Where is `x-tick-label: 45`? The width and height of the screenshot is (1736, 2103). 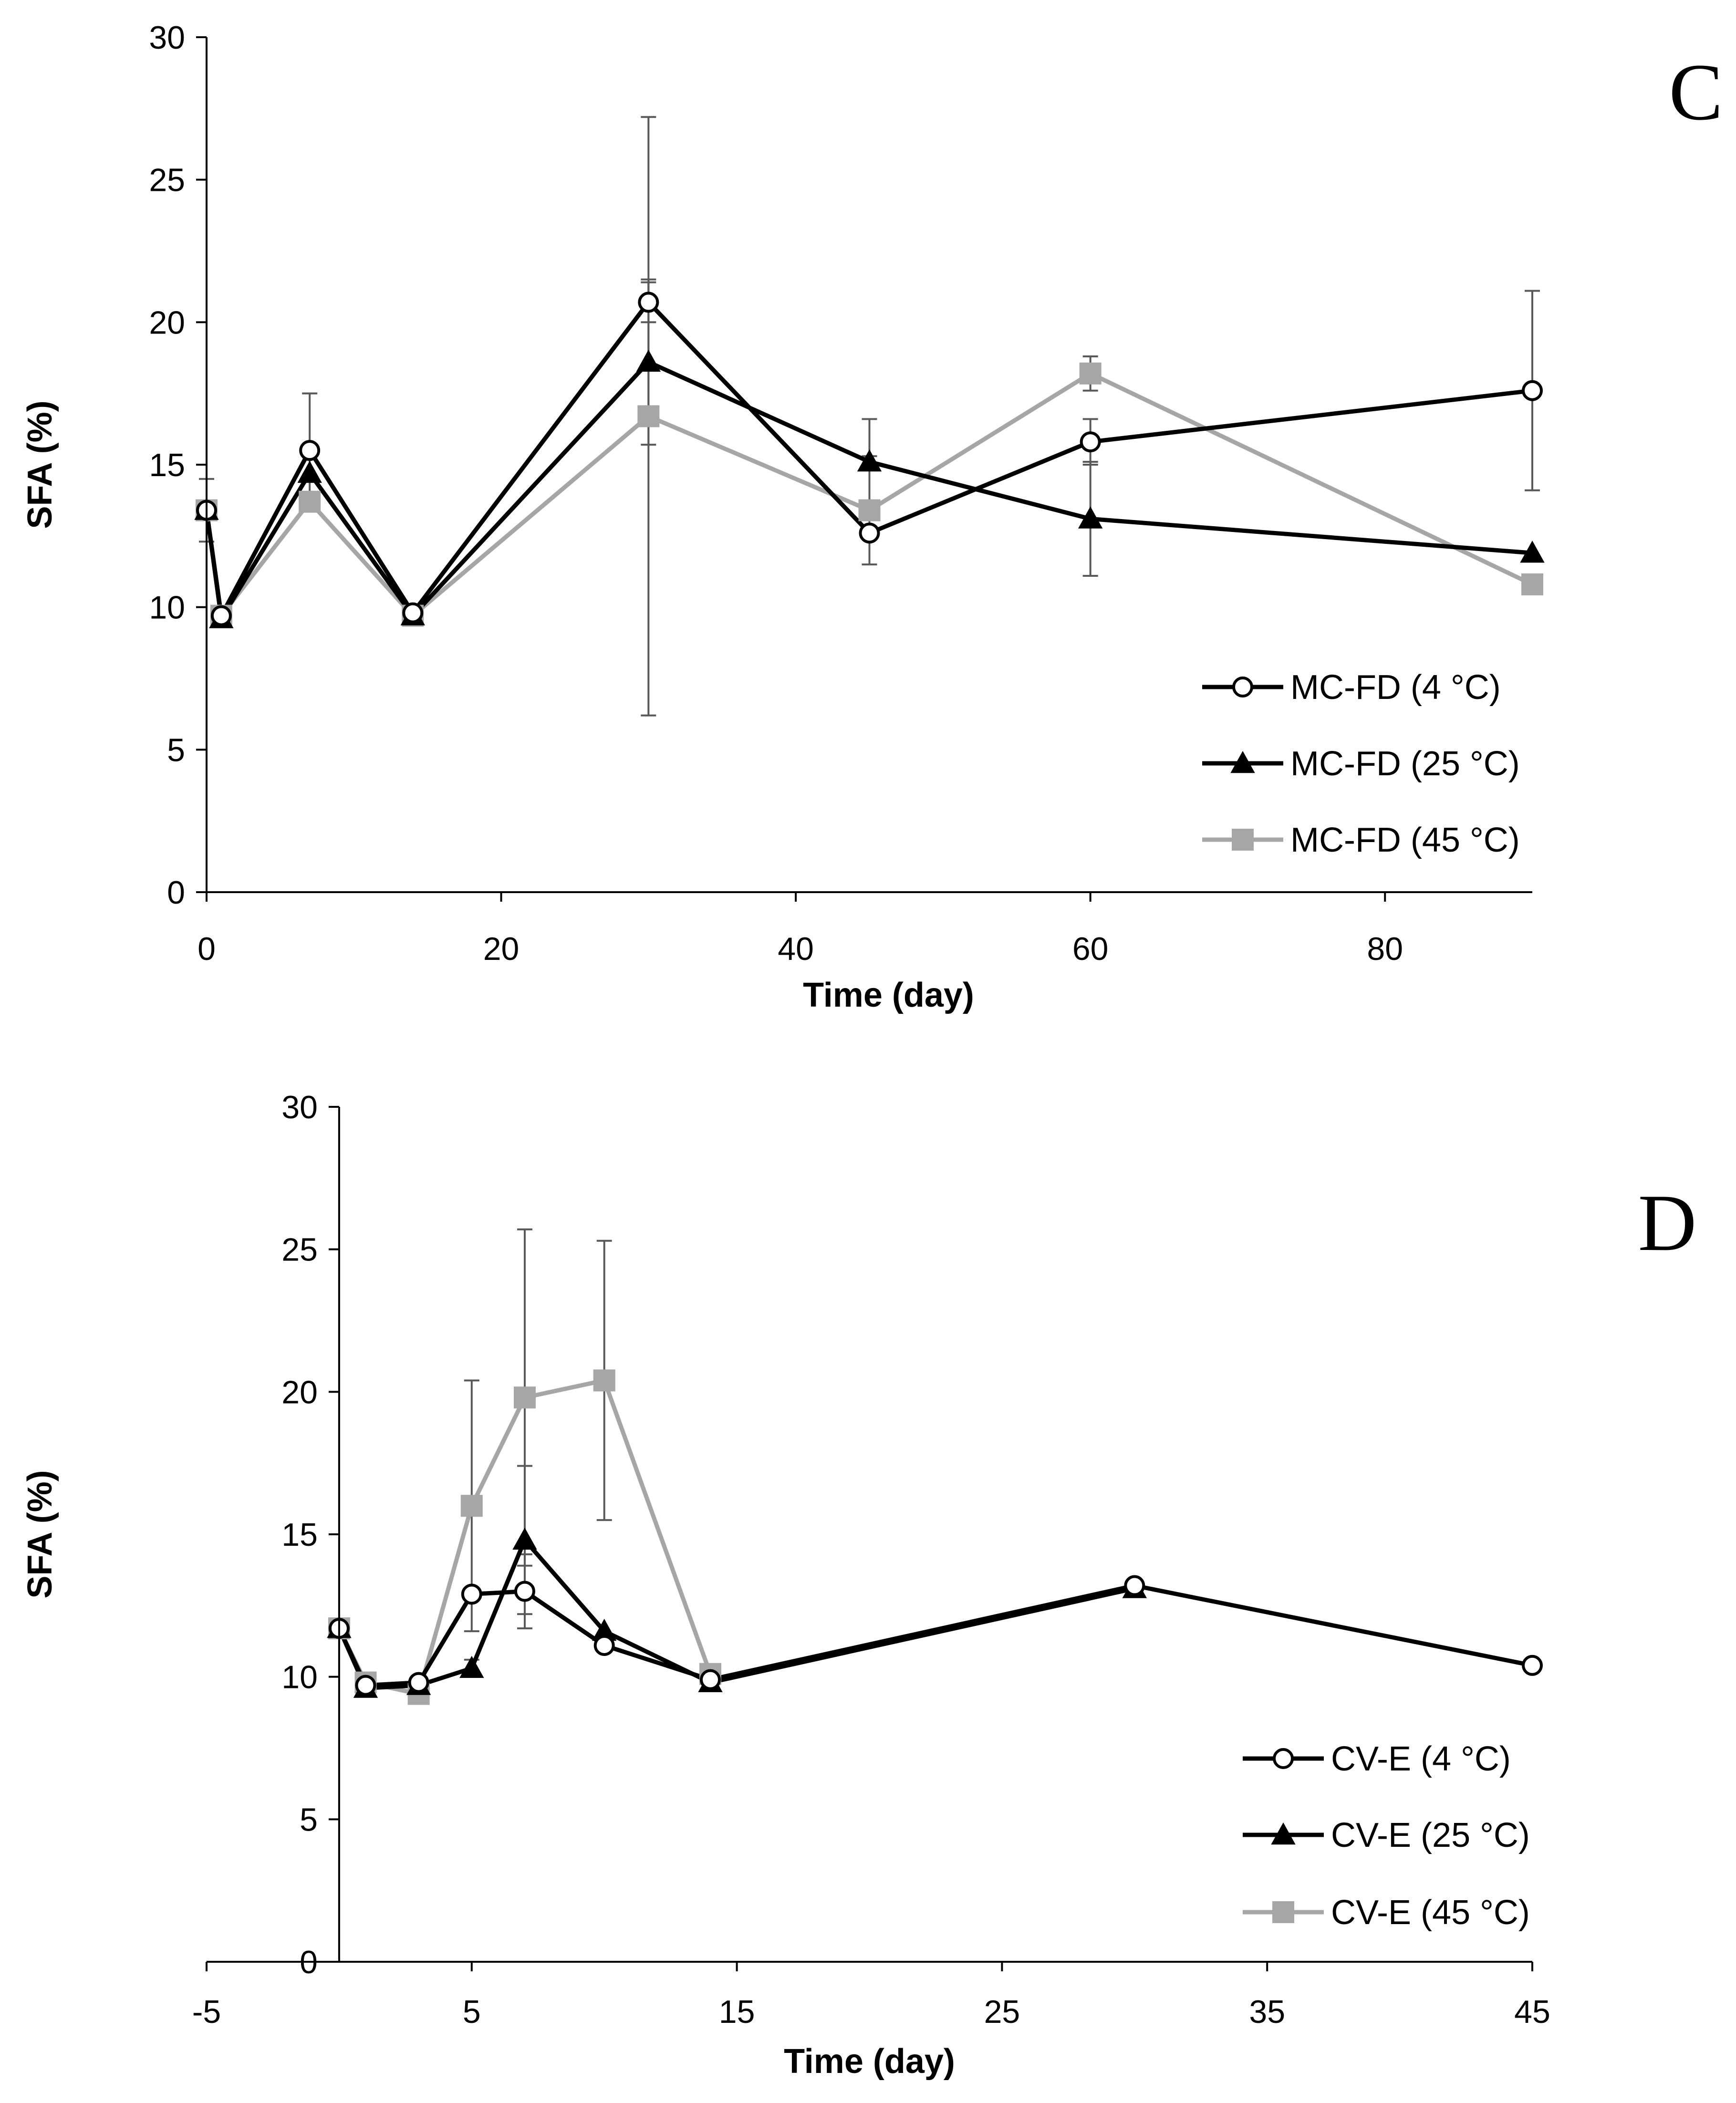 x-tick-label: 45 is located at coordinates (1532, 2012).